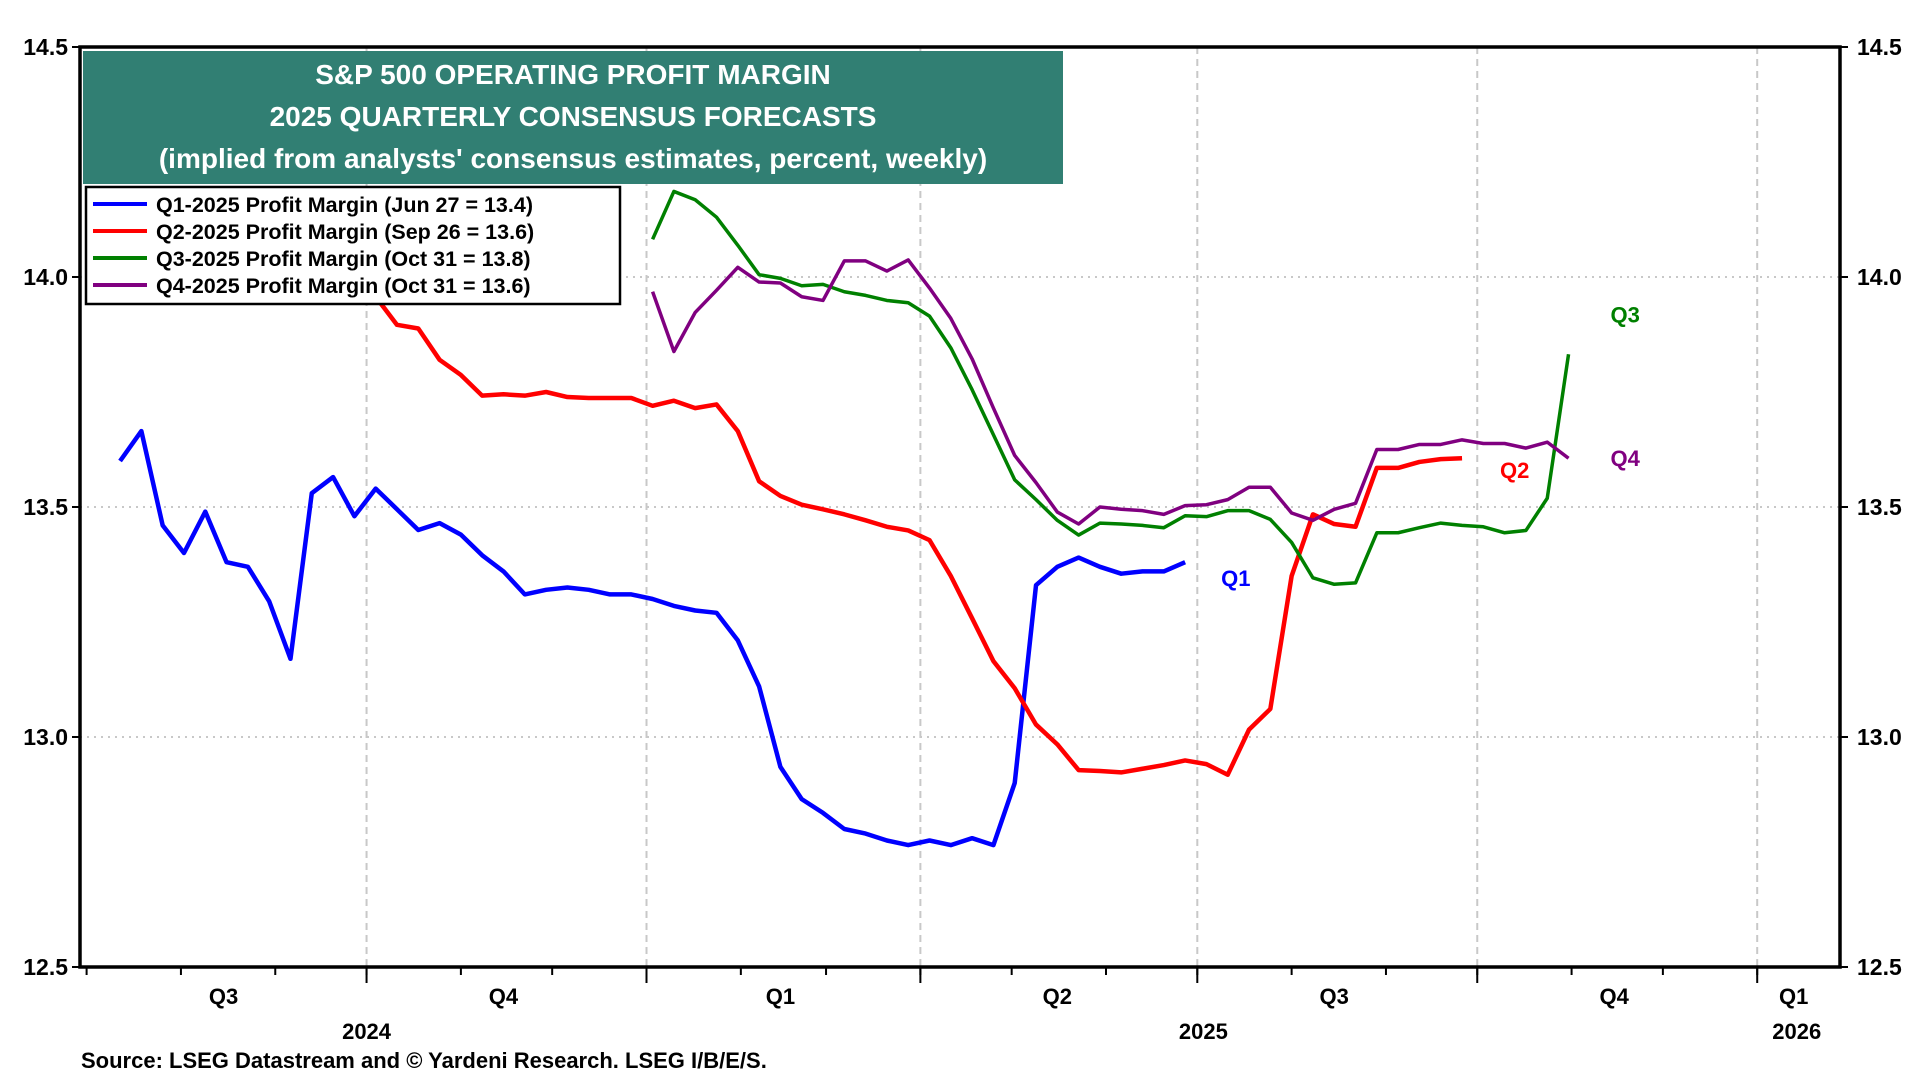  What do you see at coordinates (344, 205) in the screenshot?
I see `legend-label-q1: Q1-2025 Profit Margin (Jun 27 = 13.4)` at bounding box center [344, 205].